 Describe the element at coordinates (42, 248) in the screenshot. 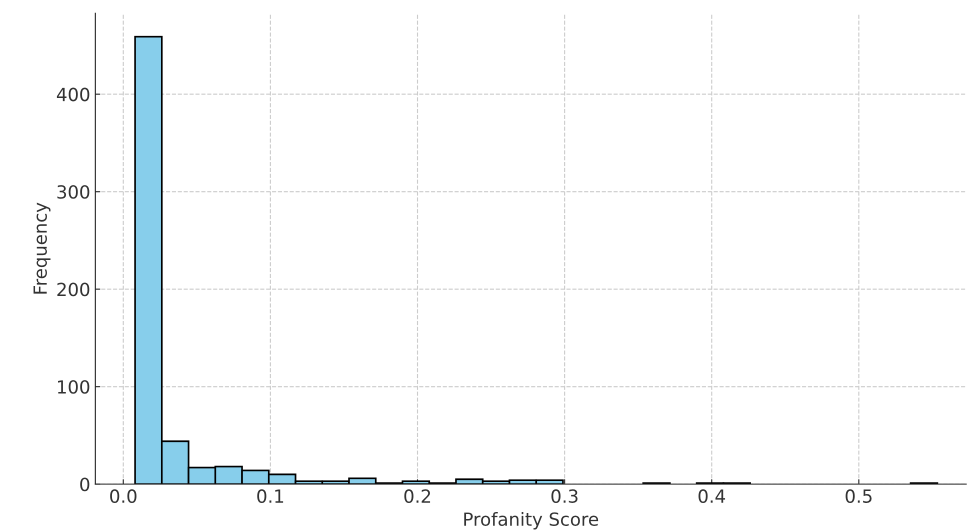

I see `y-axis-title: Frequency` at that location.